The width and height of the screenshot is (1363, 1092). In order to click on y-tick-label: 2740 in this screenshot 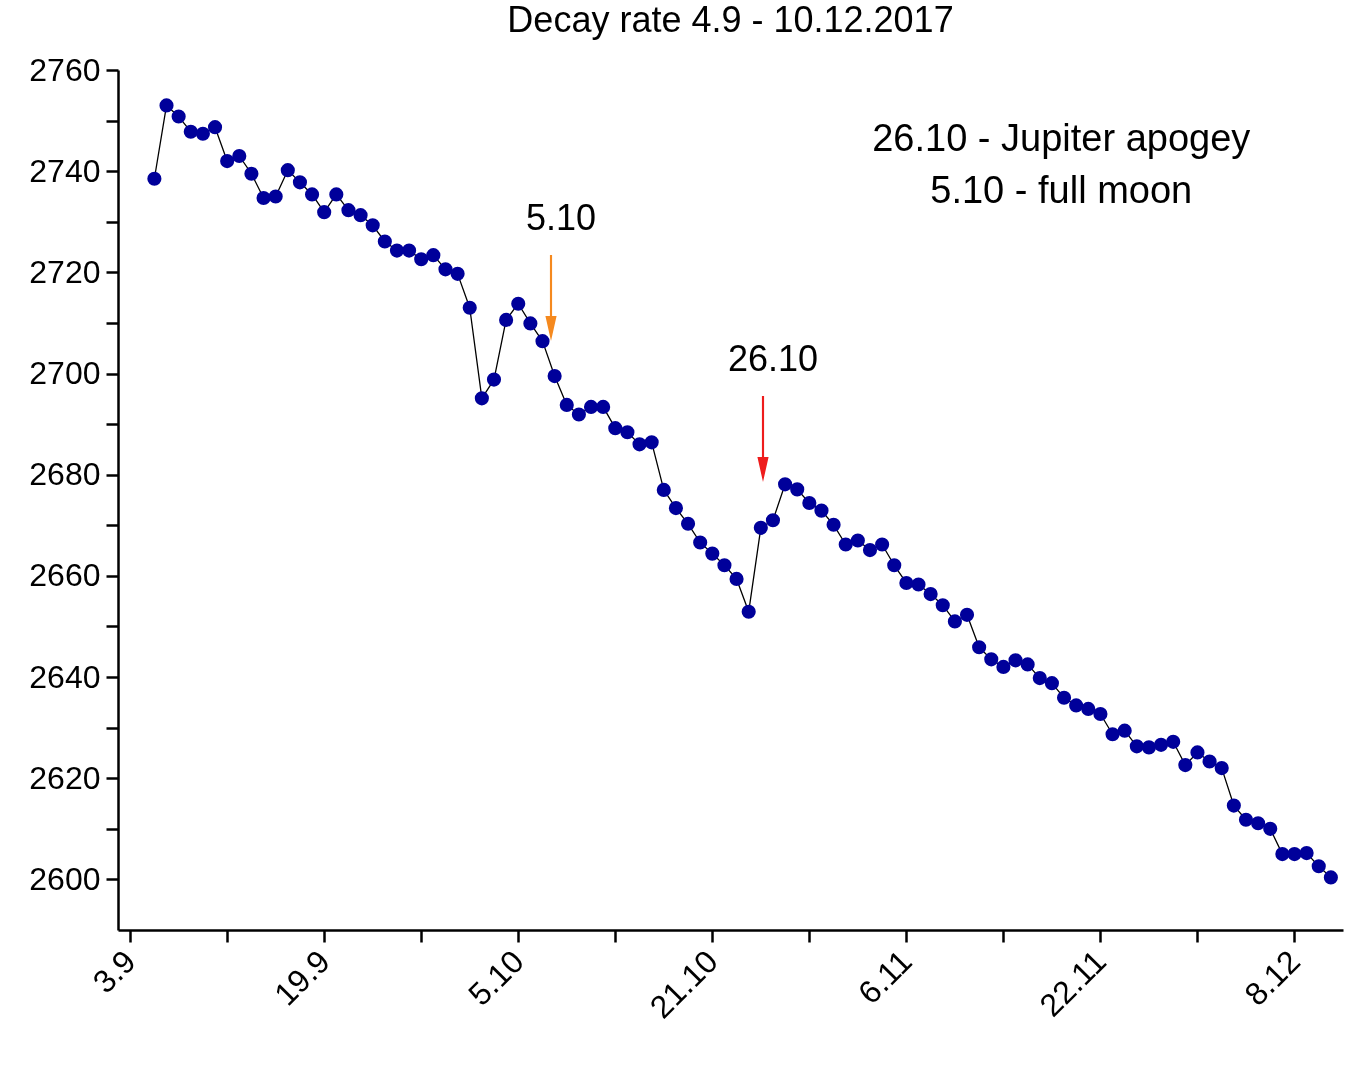, I will do `click(65, 170)`.